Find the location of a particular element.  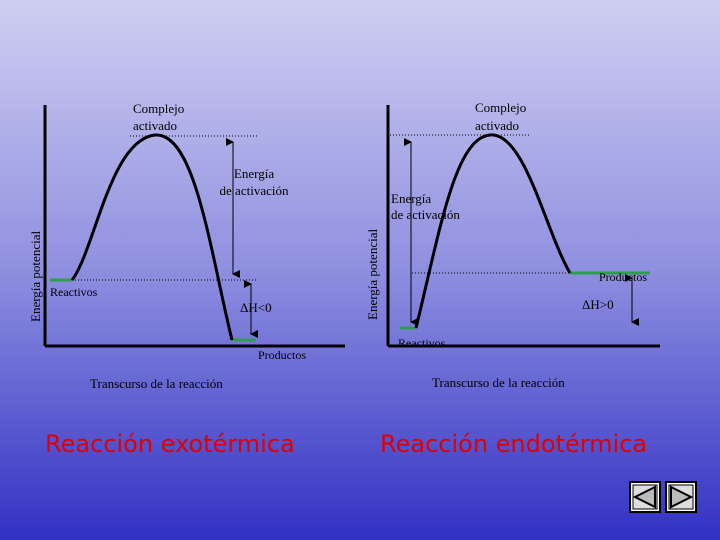

prev-button is located at coordinates (645, 497).